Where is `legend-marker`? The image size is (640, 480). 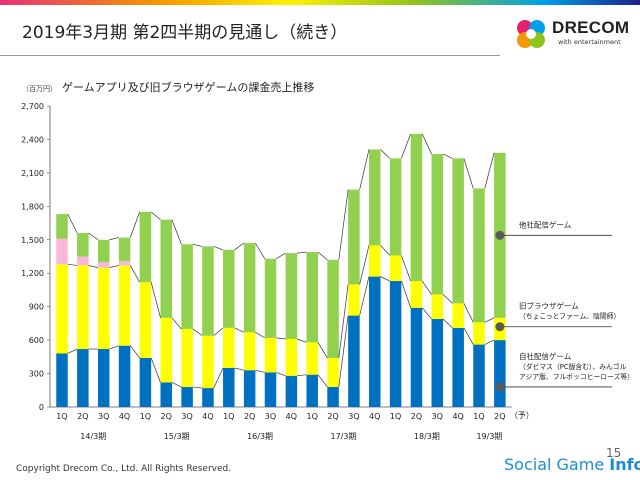 legend-marker is located at coordinates (500, 327).